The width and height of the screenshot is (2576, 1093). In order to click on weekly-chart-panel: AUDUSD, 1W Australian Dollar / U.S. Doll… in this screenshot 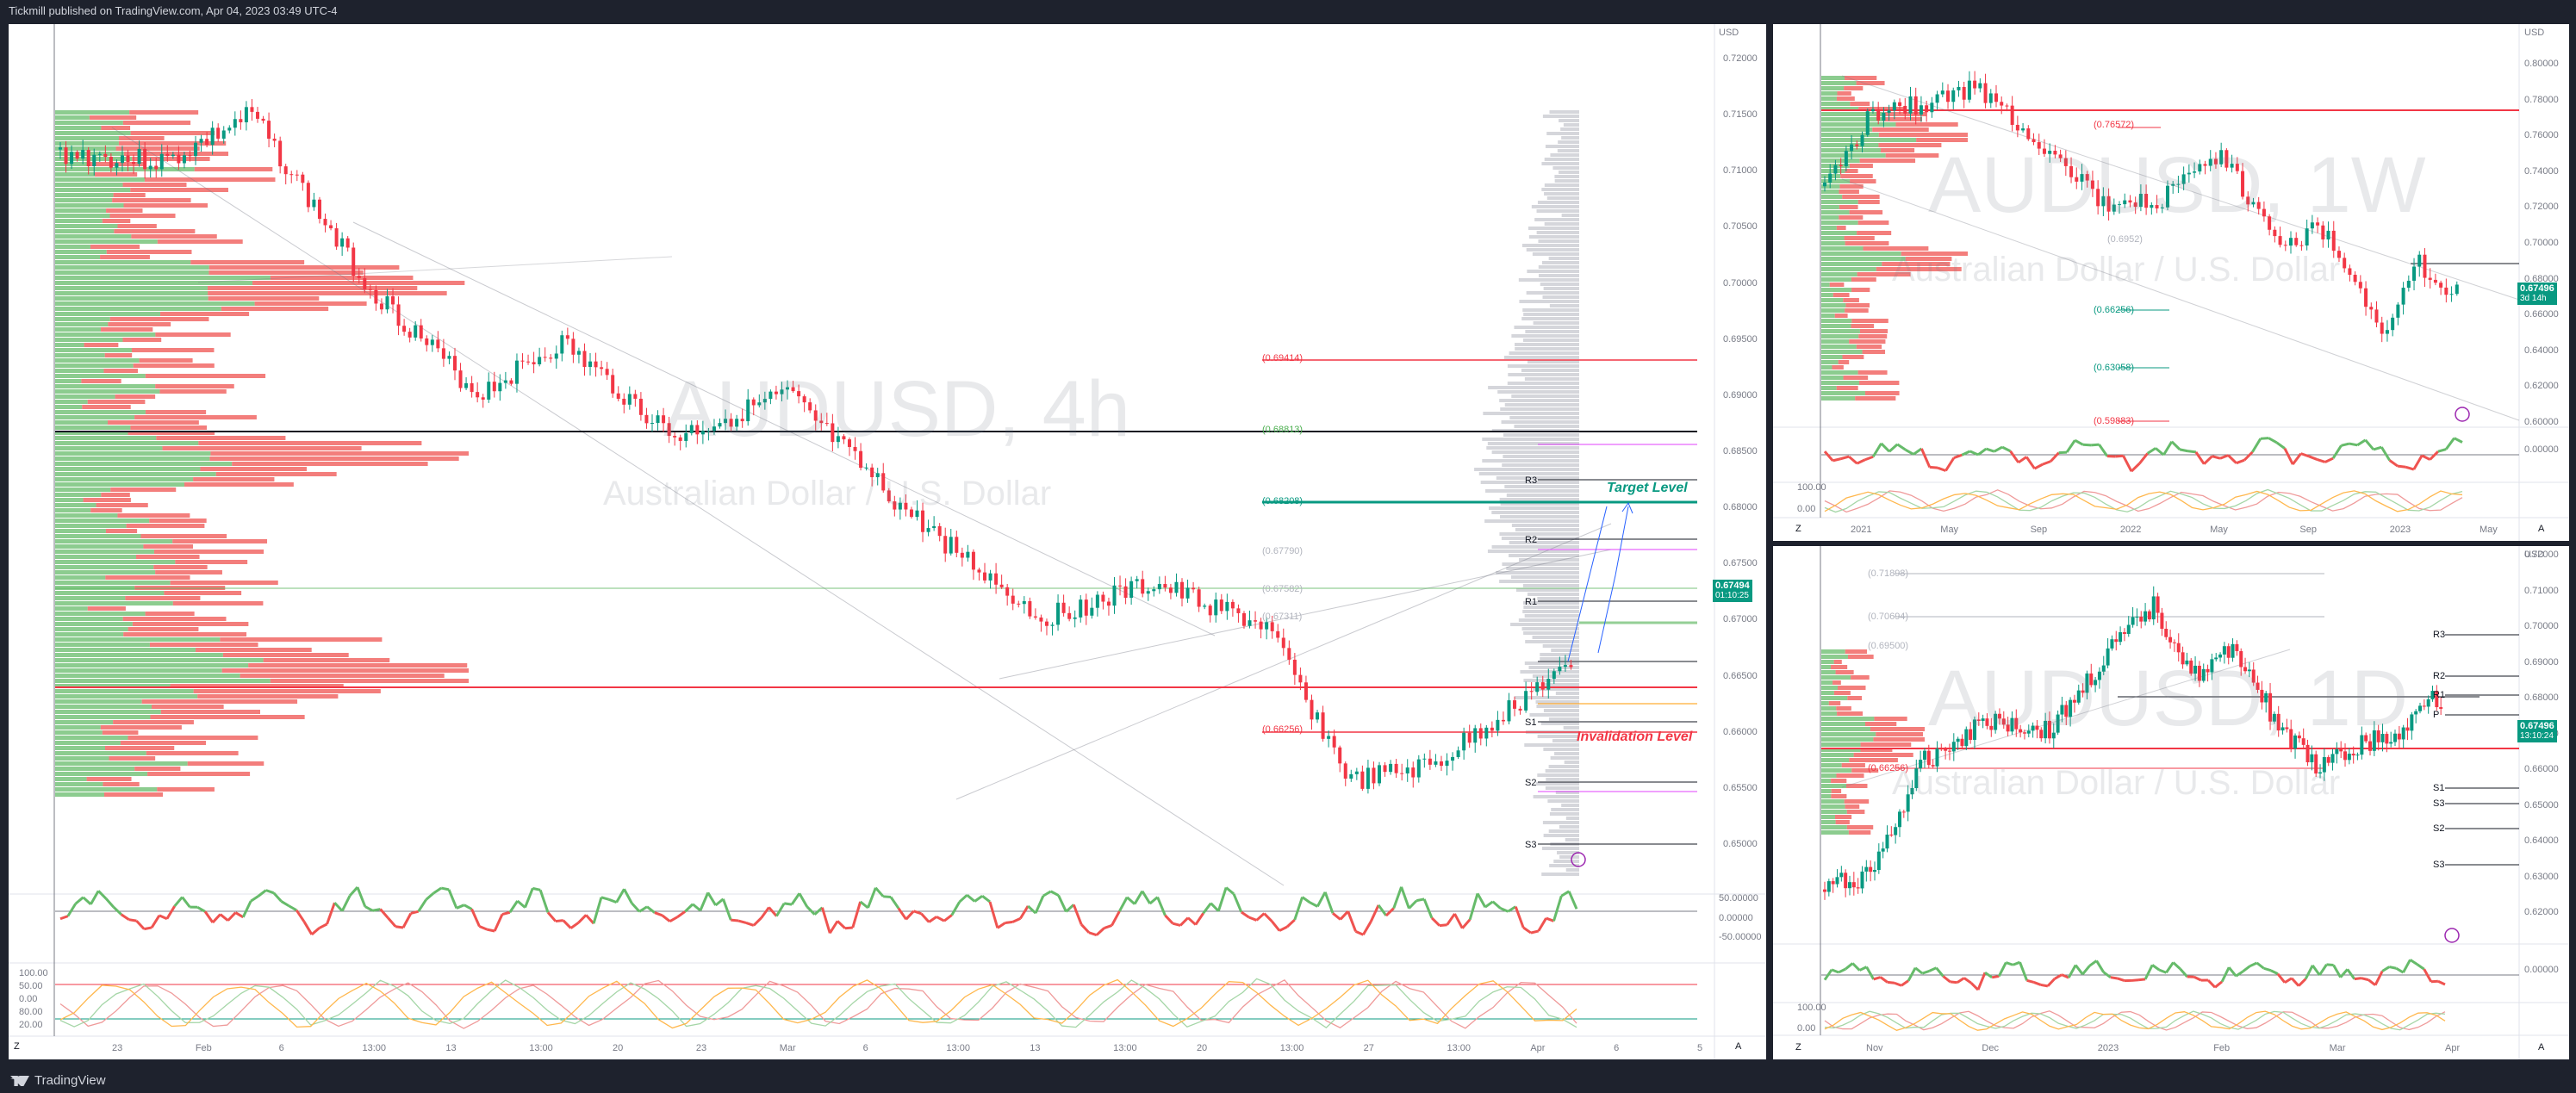, I will do `click(2171, 282)`.